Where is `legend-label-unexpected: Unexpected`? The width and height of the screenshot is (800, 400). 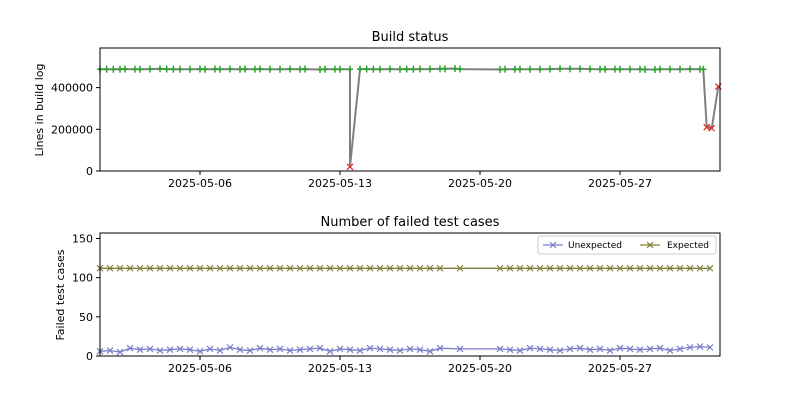 legend-label-unexpected: Unexpected is located at coordinates (595, 246).